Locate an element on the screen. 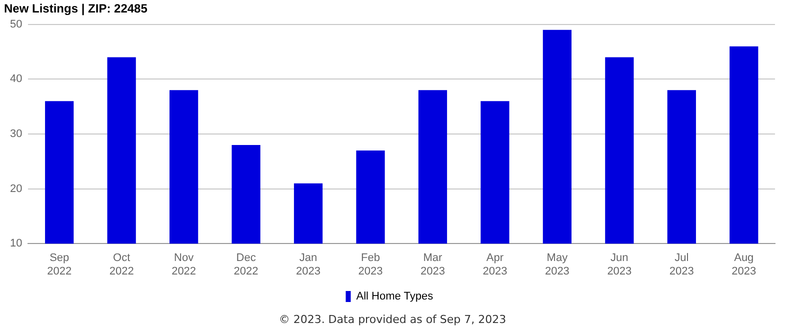 The height and width of the screenshot is (330, 785). y-tick-label: 10 is located at coordinates (16, 244).